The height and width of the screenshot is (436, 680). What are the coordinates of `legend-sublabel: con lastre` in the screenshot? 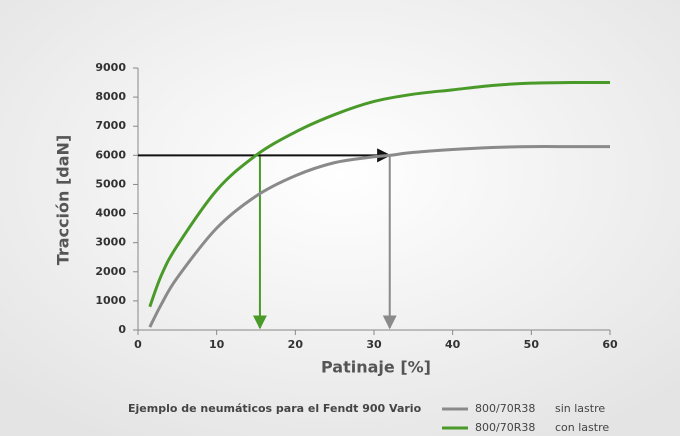 It's located at (582, 427).